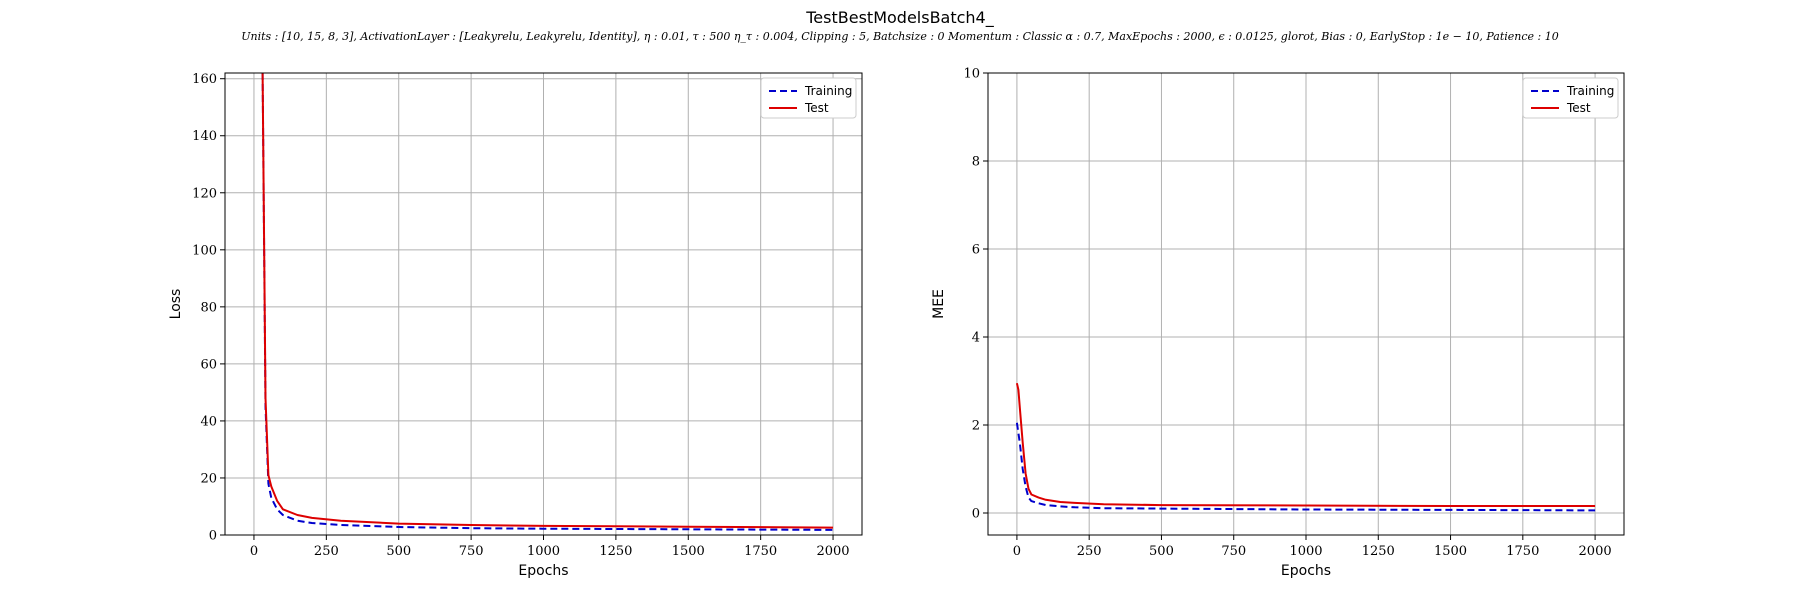 The height and width of the screenshot is (600, 1800). Describe the element at coordinates (976, 162) in the screenshot. I see `y-tick-label: 8` at that location.